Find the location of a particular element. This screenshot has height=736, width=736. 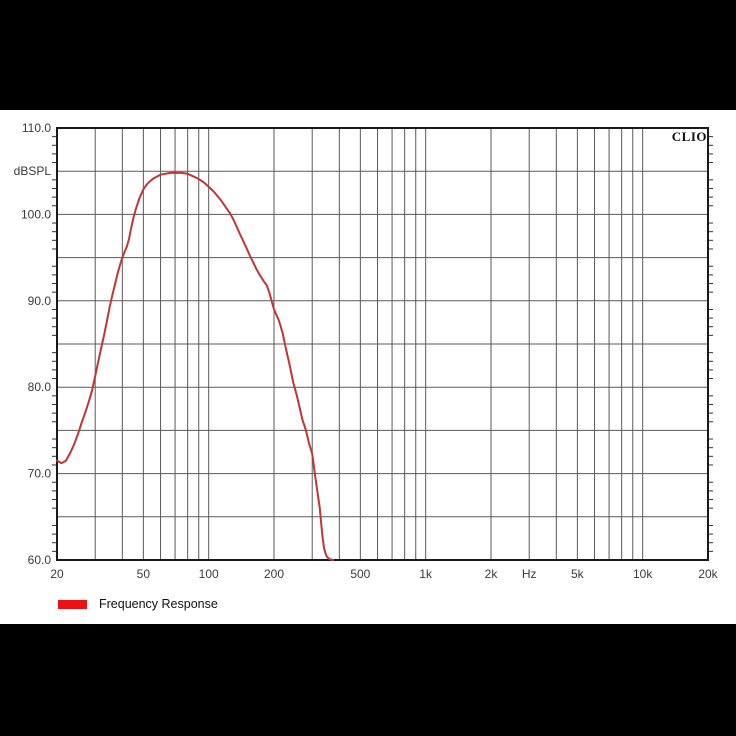

svg-text: 2k is located at coordinates (492, 574).